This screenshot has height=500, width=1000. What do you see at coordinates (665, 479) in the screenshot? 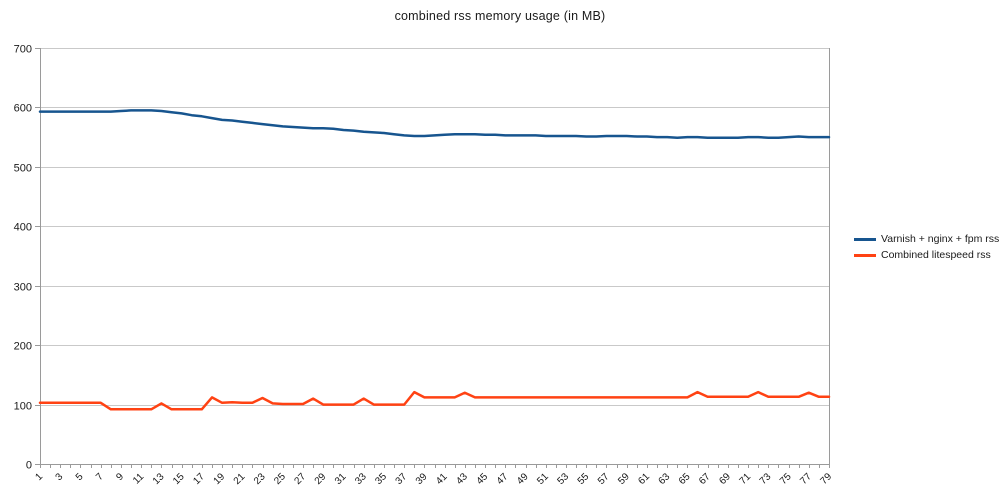
I see `x-axis-label-63: 63` at bounding box center [665, 479].